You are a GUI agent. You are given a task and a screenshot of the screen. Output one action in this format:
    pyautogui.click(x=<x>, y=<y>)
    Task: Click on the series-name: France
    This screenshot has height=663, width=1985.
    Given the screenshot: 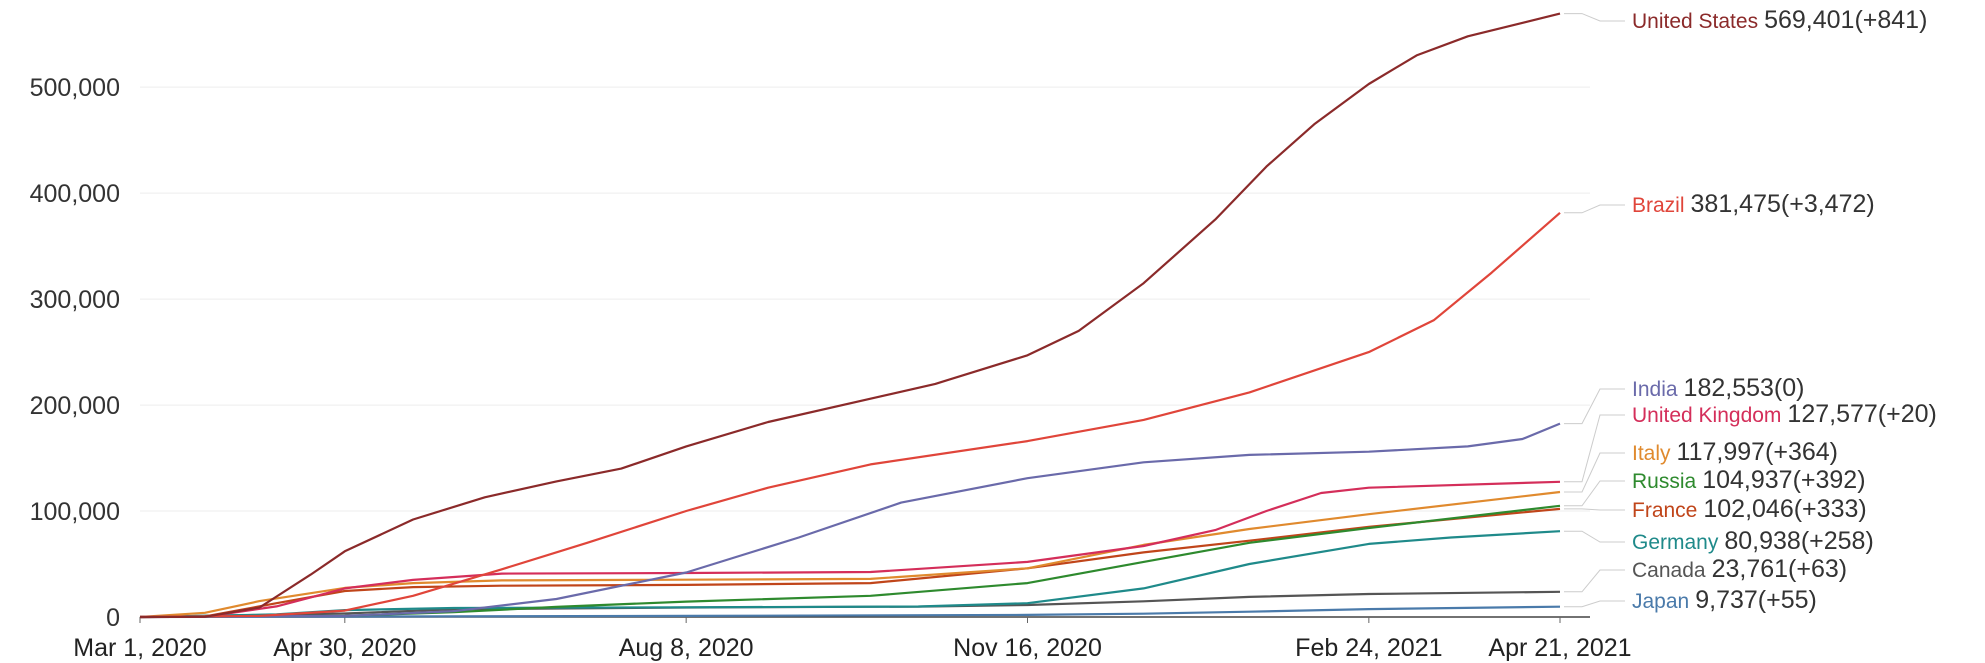 What is the action you would take?
    pyautogui.click(x=1664, y=510)
    